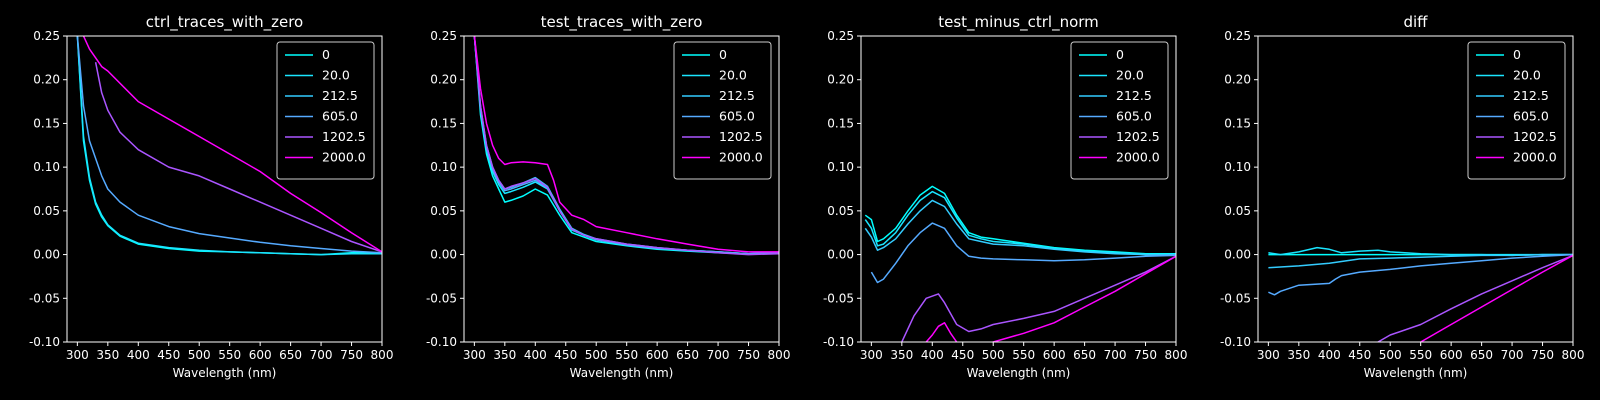  I want to click on chart-title: ctrl_traces_with_zero, so click(224, 22).